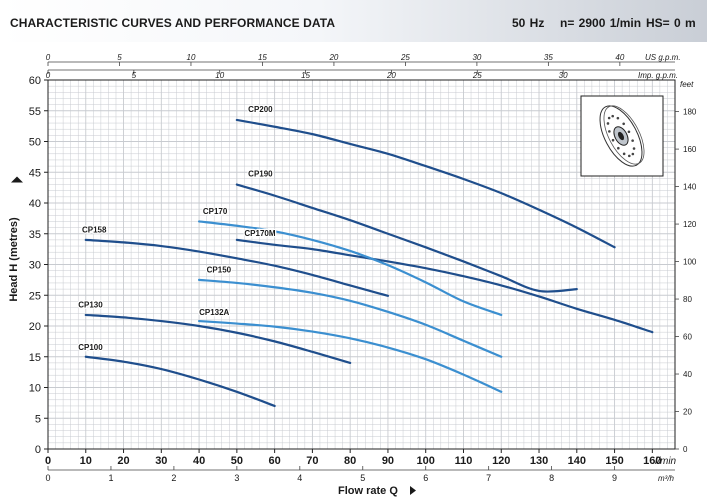  What do you see at coordinates (299, 478) in the screenshot?
I see `m3h-tick-label: 4` at bounding box center [299, 478].